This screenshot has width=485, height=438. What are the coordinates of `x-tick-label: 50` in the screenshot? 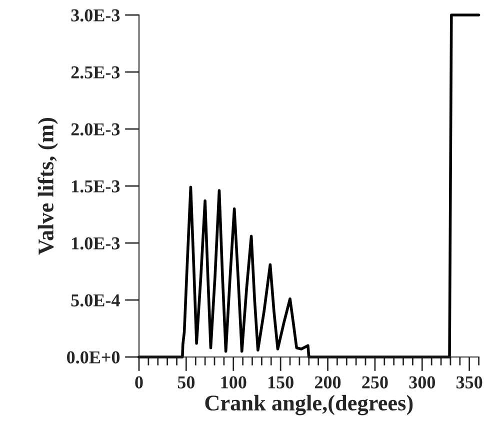 It's located at (186, 382).